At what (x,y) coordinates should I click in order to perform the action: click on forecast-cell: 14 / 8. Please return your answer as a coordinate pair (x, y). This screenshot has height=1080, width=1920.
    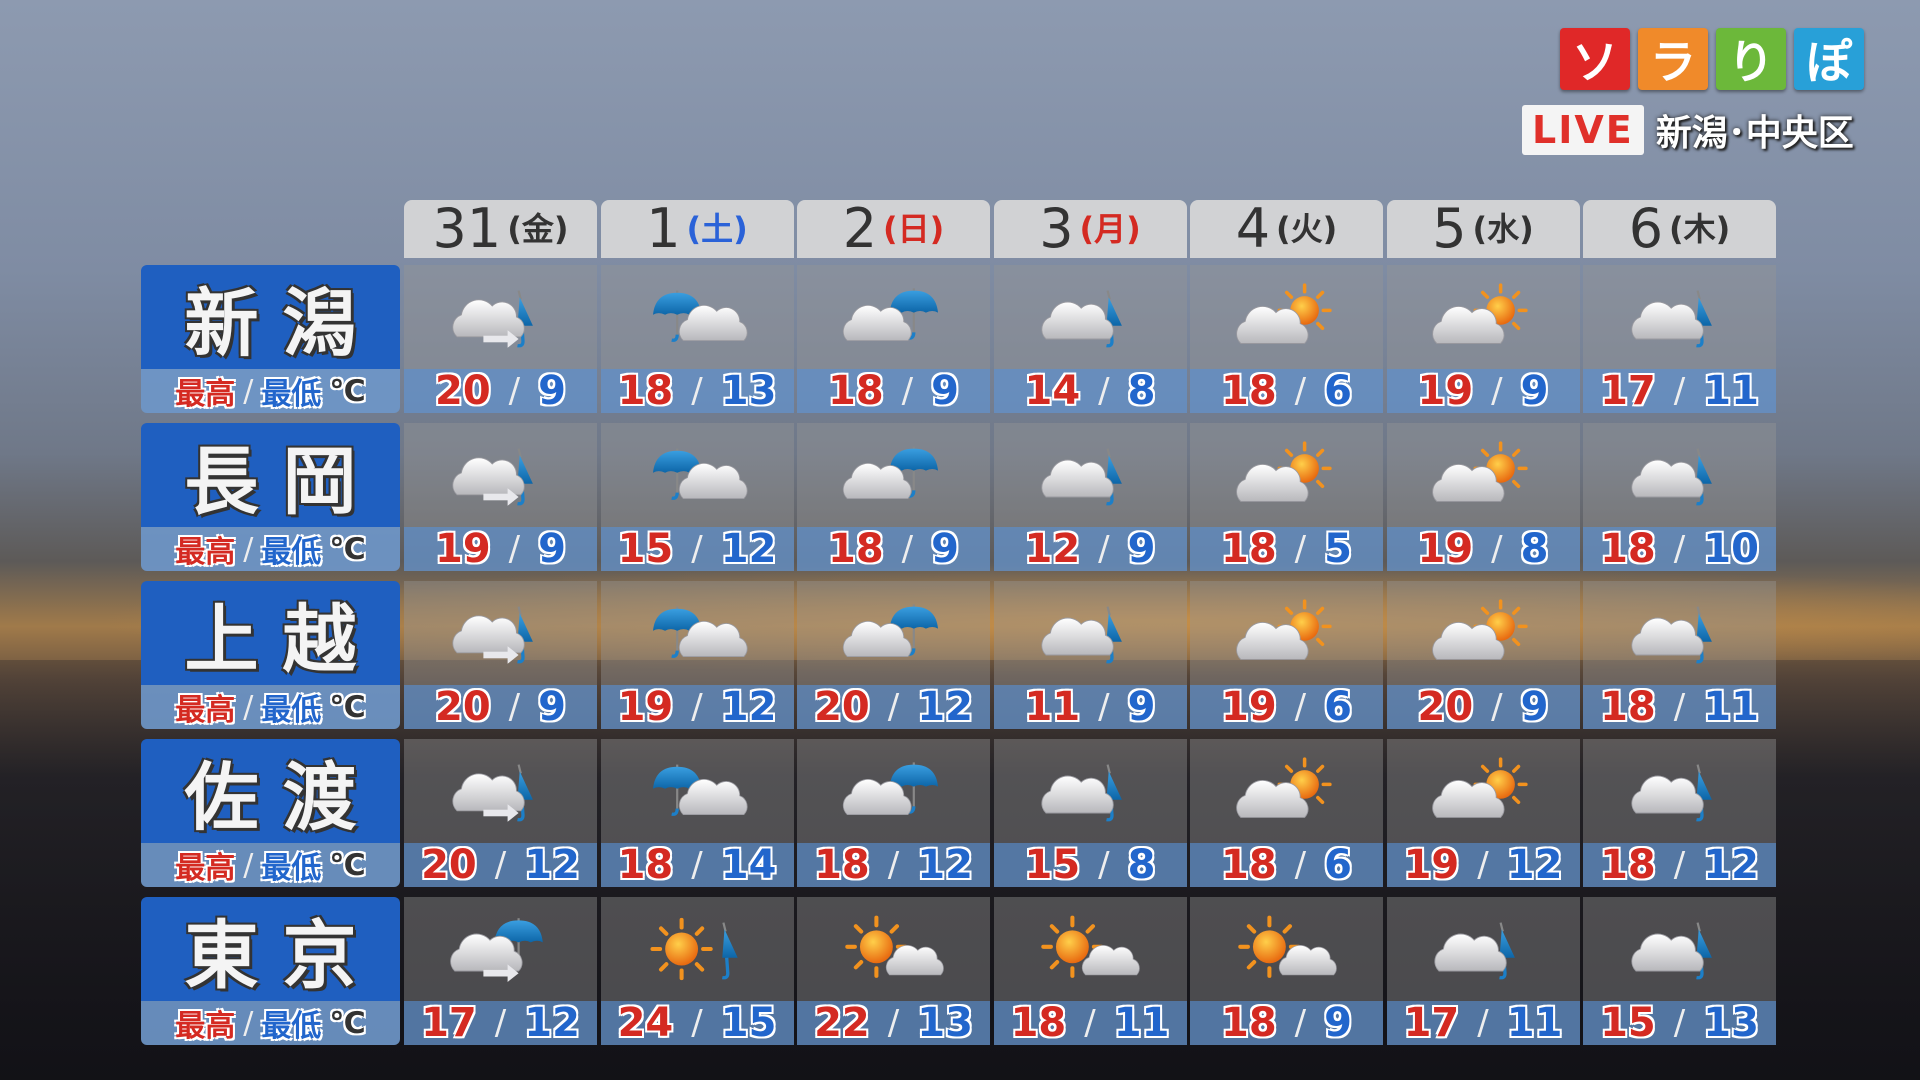
    Looking at the image, I should click on (1090, 339).